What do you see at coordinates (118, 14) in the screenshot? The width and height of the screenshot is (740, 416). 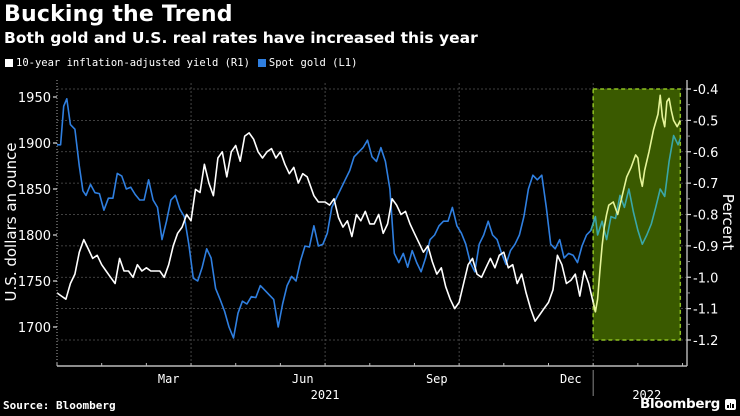 I see `chart-title: Bucking the Trend` at bounding box center [118, 14].